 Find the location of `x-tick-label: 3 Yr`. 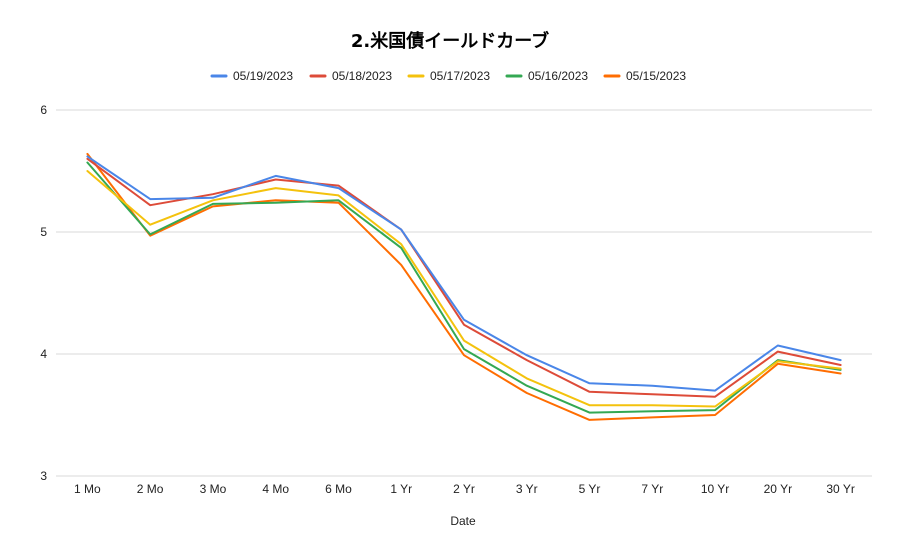

x-tick-label: 3 Yr is located at coordinates (527, 489).